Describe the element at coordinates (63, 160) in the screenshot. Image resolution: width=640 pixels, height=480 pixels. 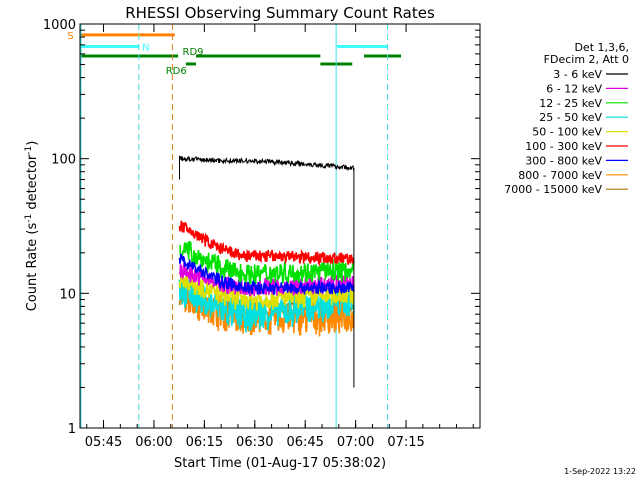
I see `y-tick-label: 100` at that location.